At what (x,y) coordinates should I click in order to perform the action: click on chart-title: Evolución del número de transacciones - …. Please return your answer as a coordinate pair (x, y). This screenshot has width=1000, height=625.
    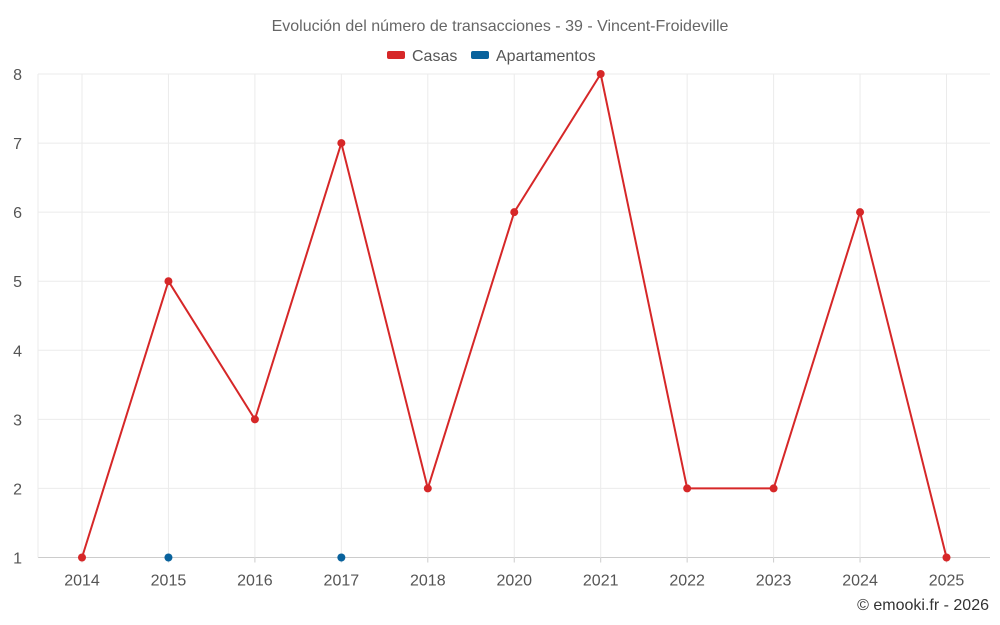
    Looking at the image, I should click on (500, 26).